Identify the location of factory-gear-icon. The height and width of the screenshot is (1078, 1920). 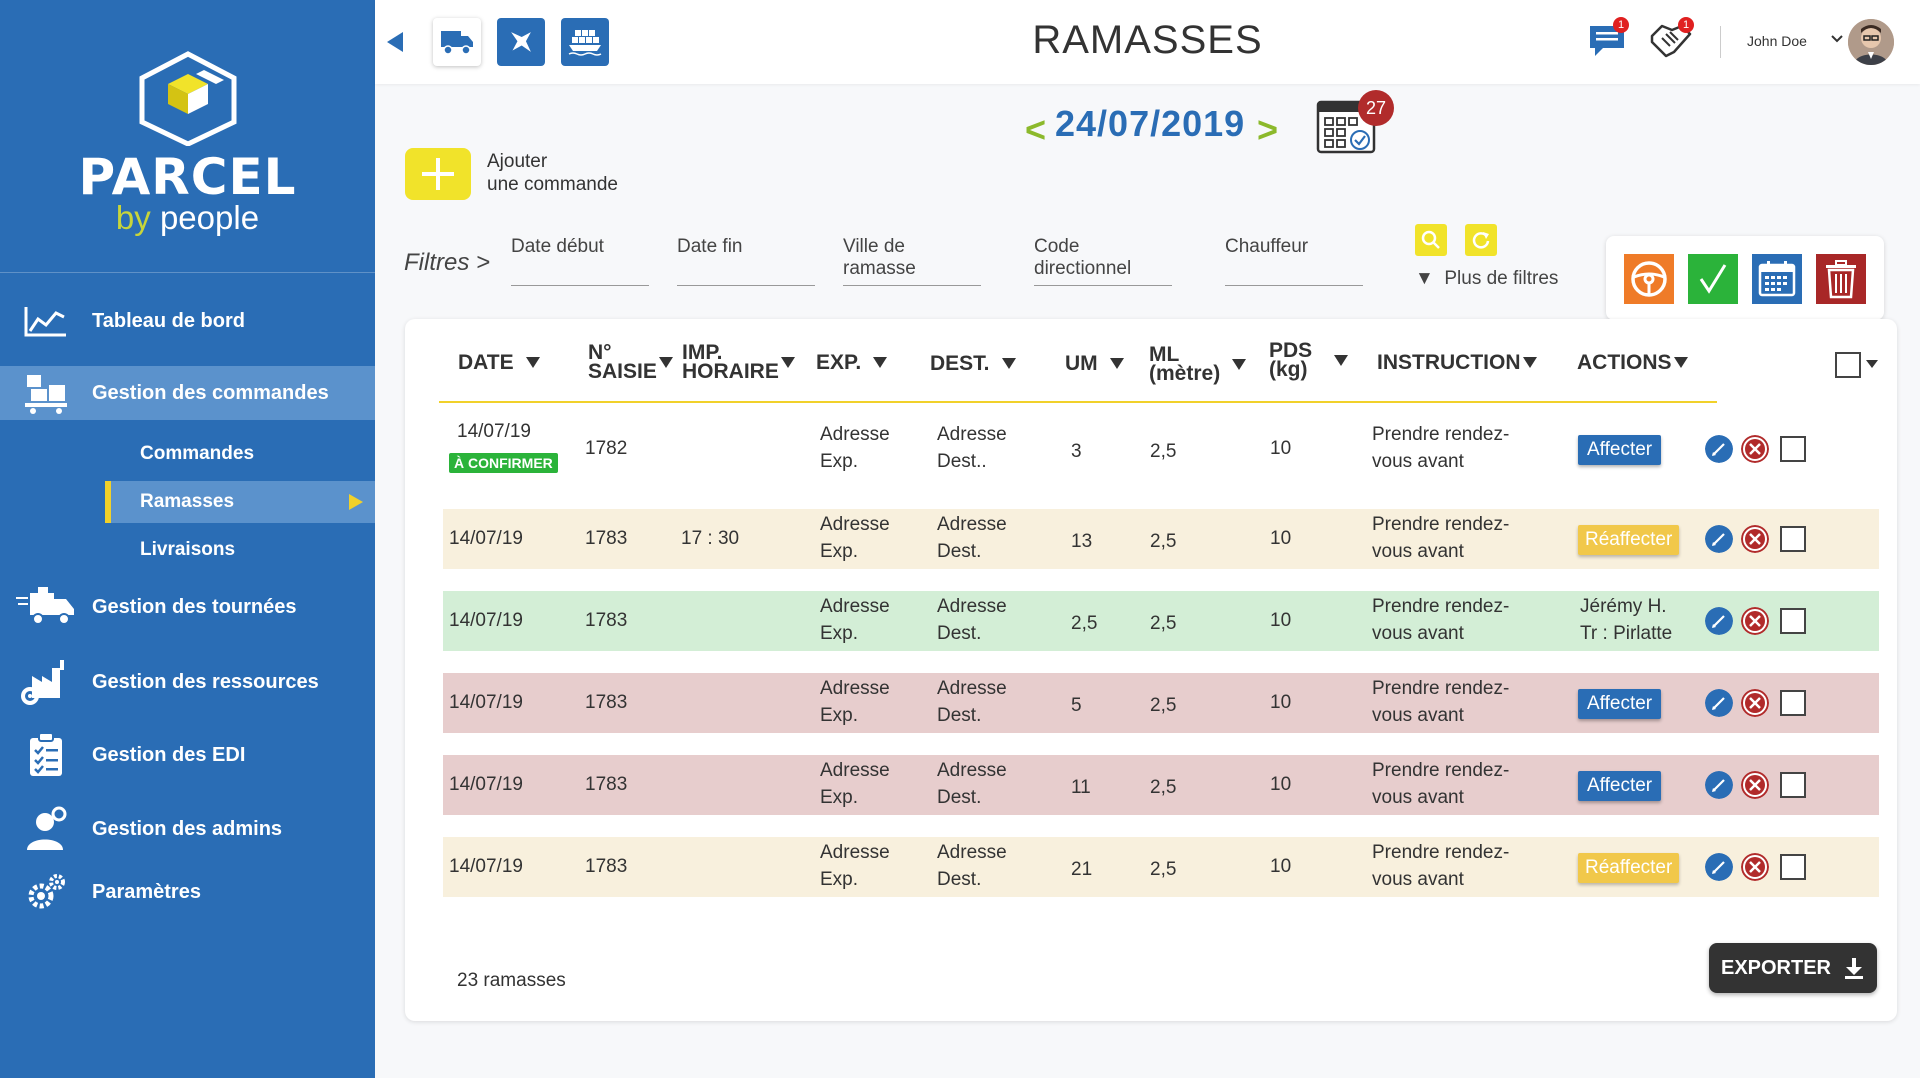
(46, 682).